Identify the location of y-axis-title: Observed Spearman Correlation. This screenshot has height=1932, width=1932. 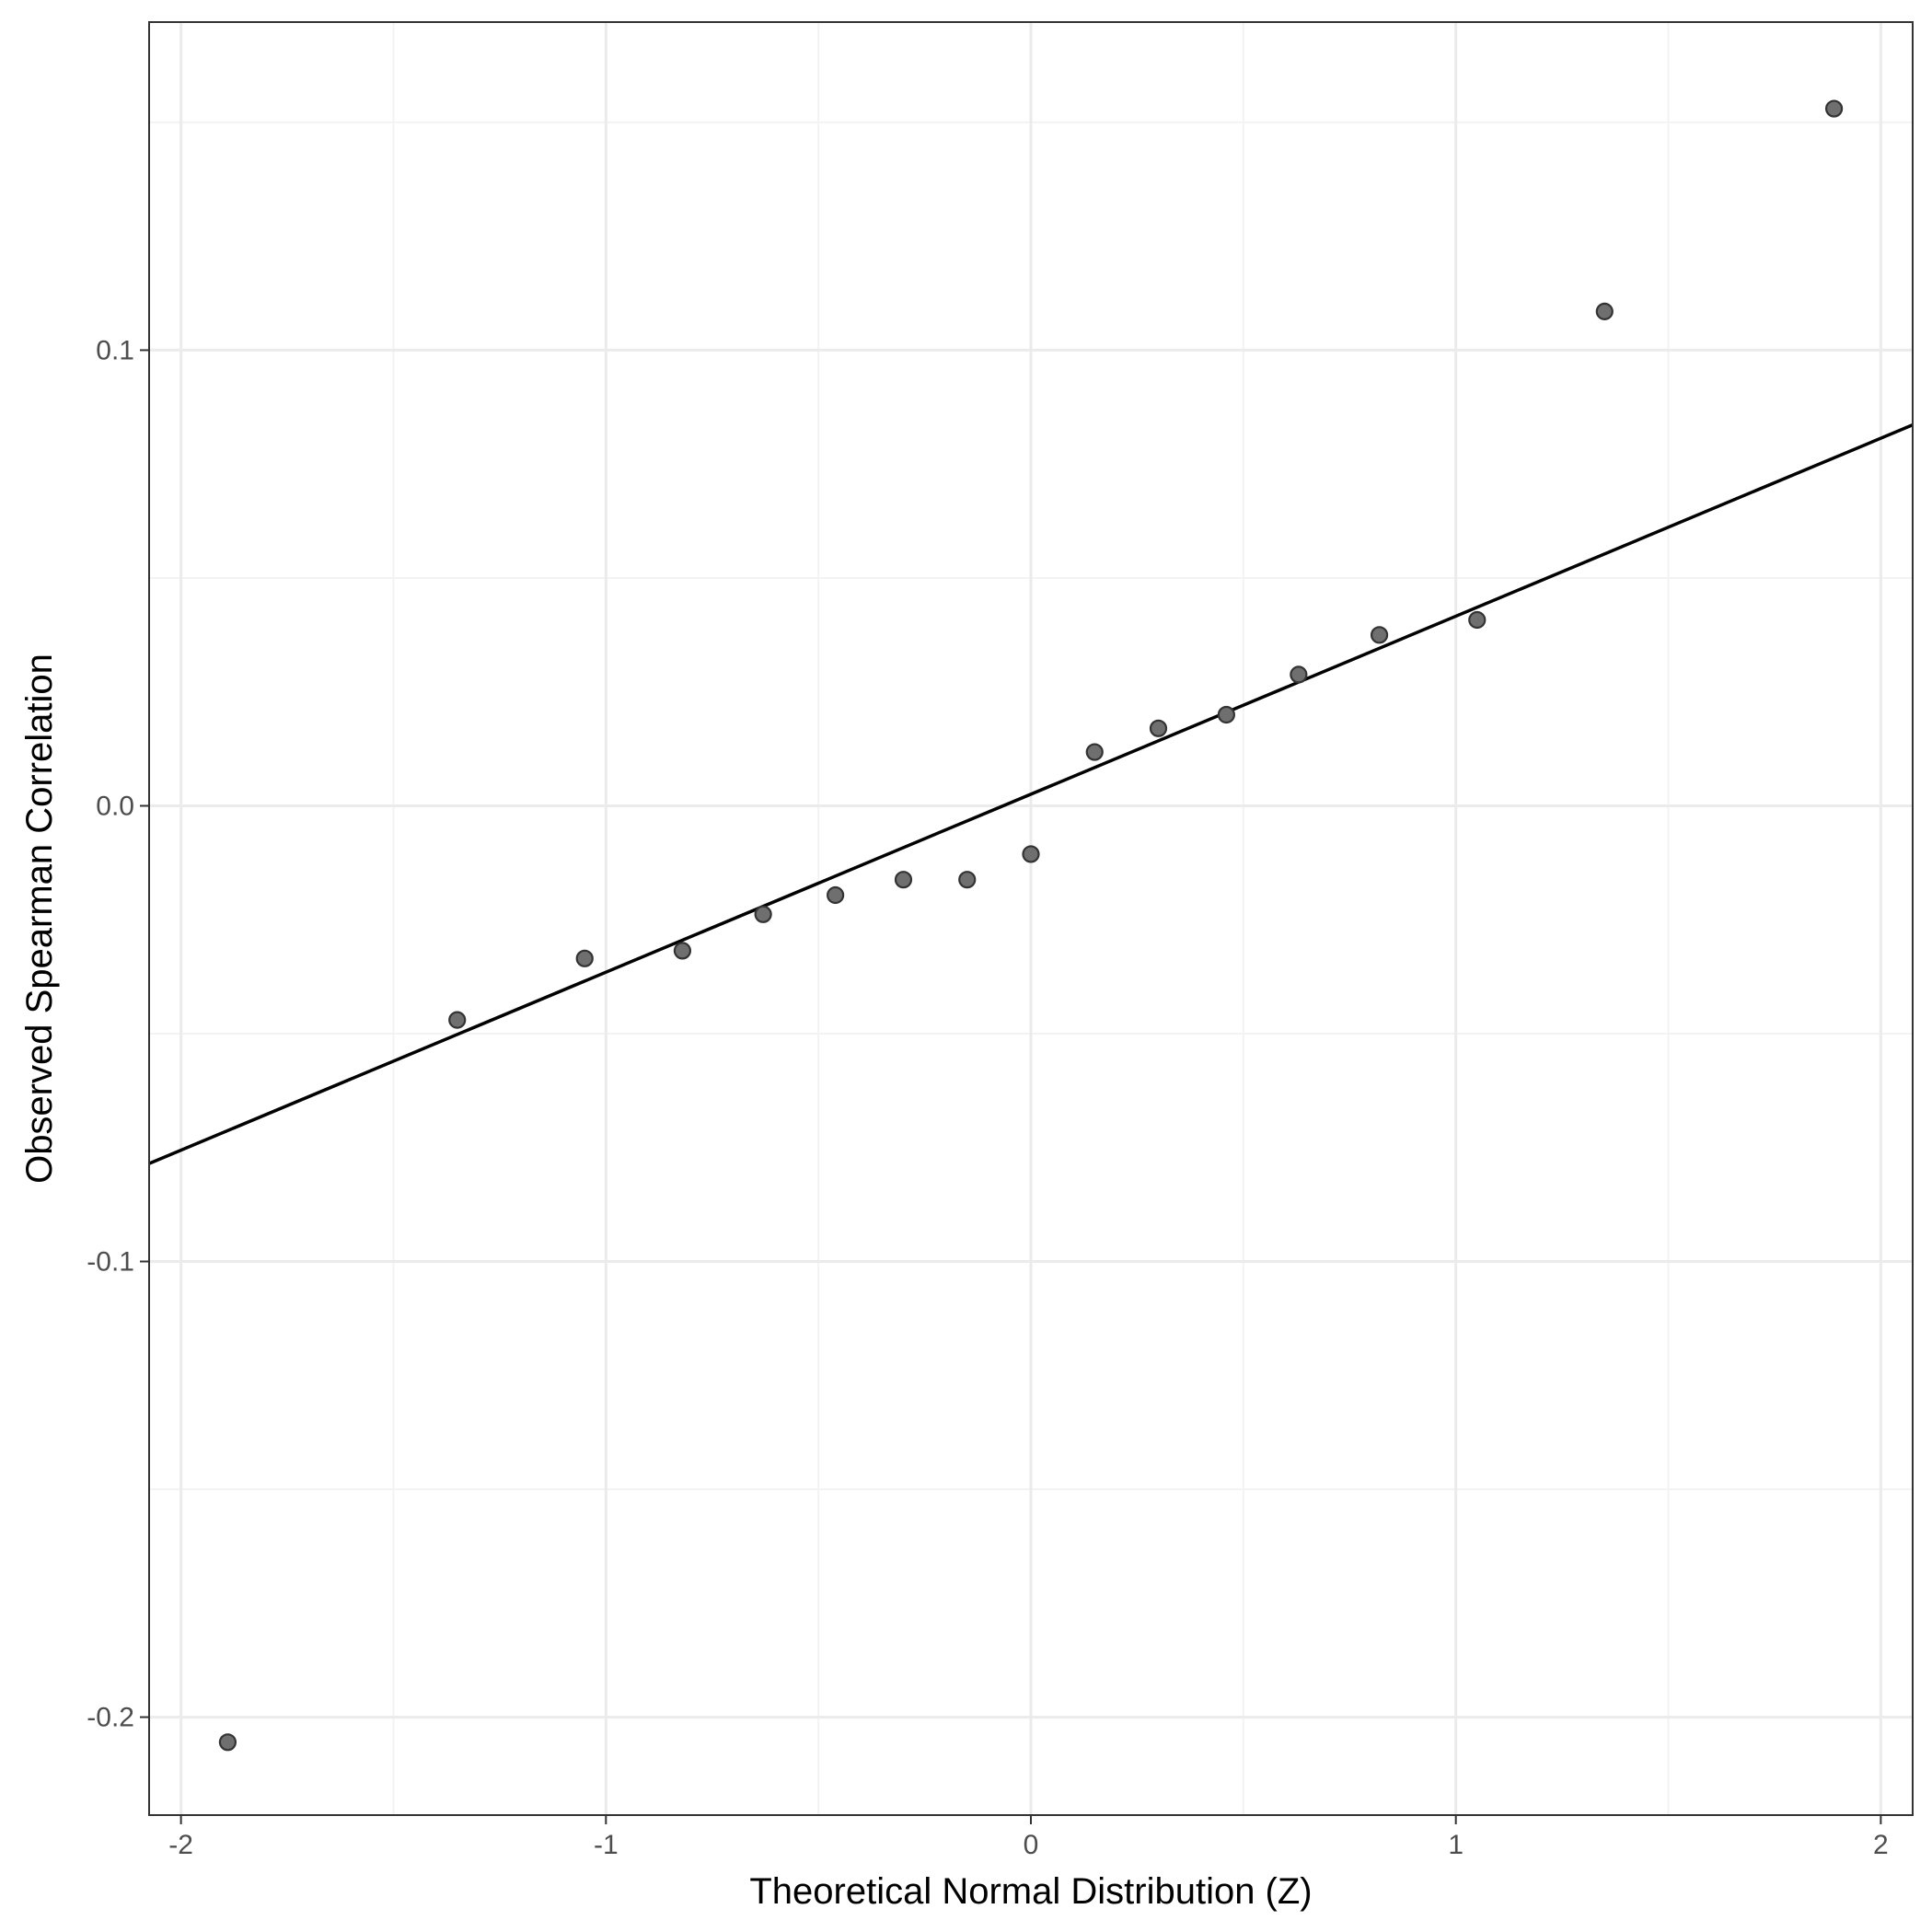
(40, 919).